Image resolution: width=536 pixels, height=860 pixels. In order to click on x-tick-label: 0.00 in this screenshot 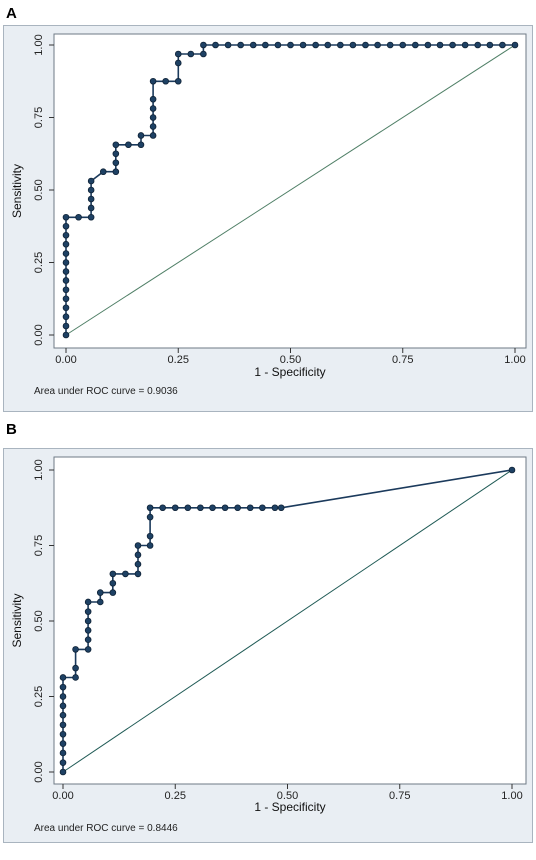, I will do `click(65, 360)`.